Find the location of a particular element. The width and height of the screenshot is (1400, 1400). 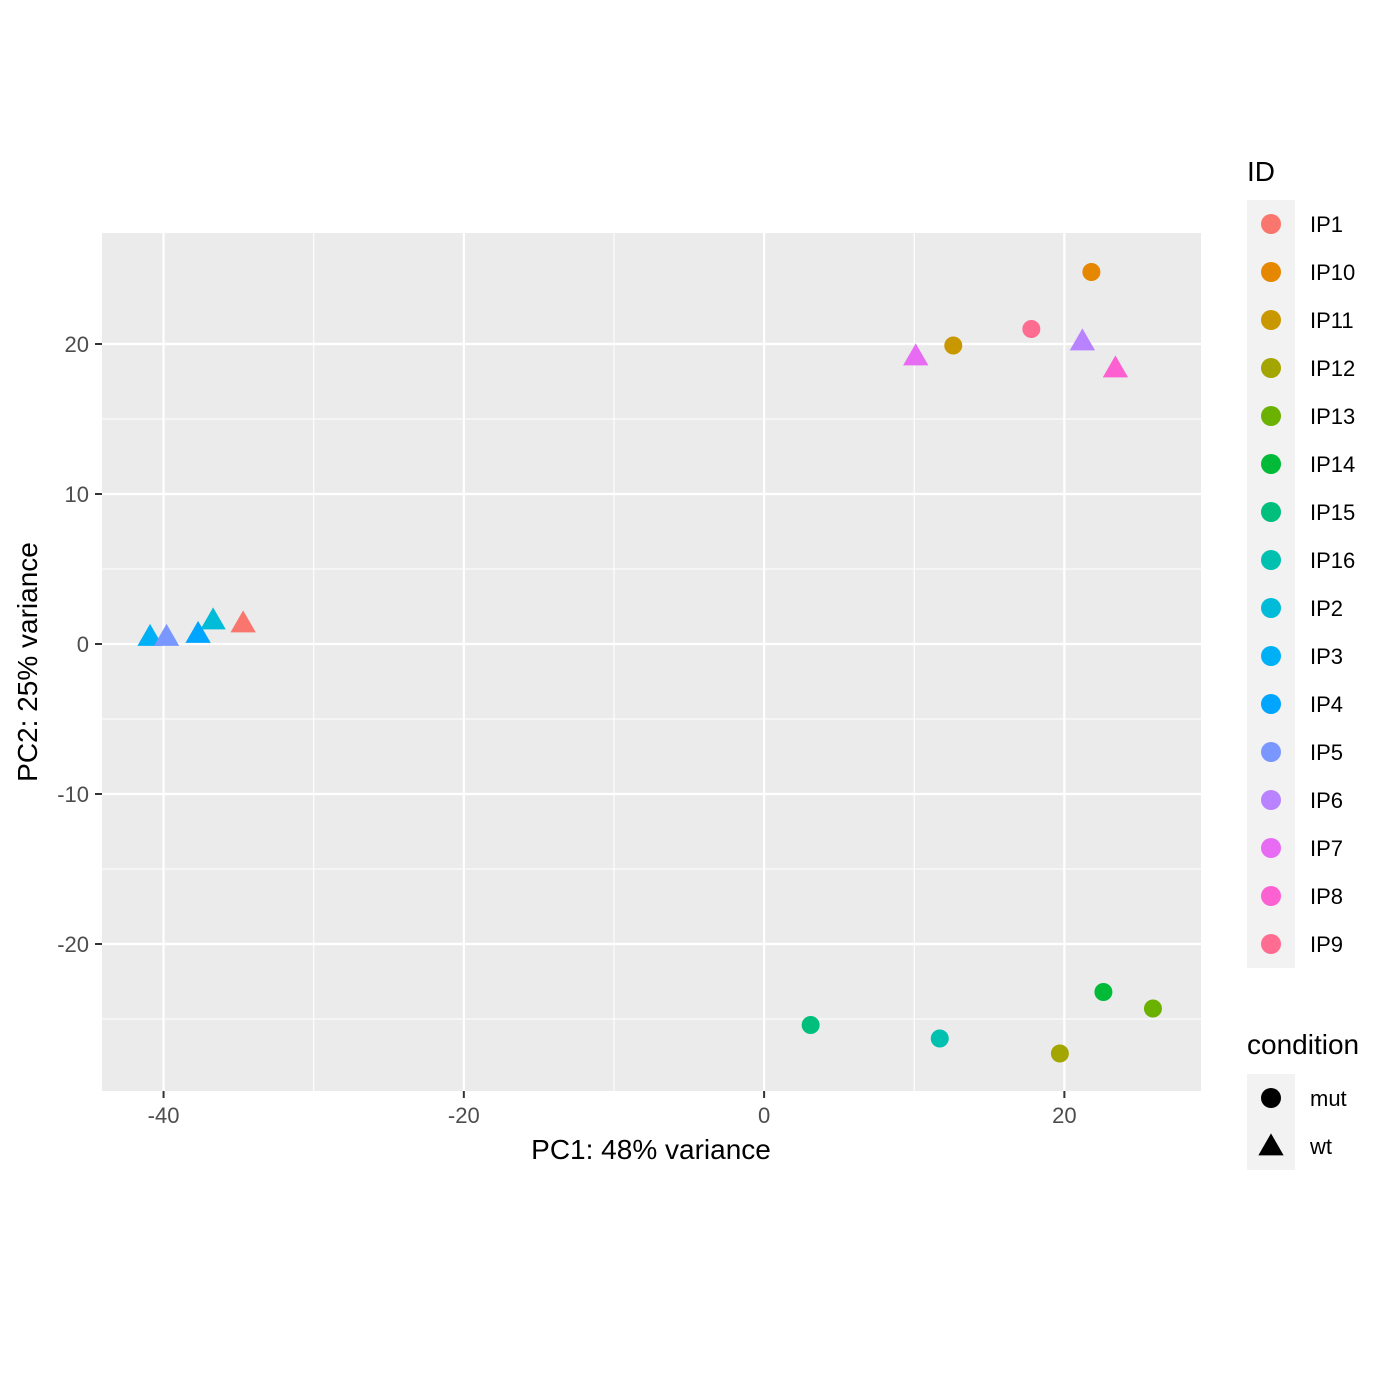

legend-label-ip15: IP15 is located at coordinates (1332, 512).